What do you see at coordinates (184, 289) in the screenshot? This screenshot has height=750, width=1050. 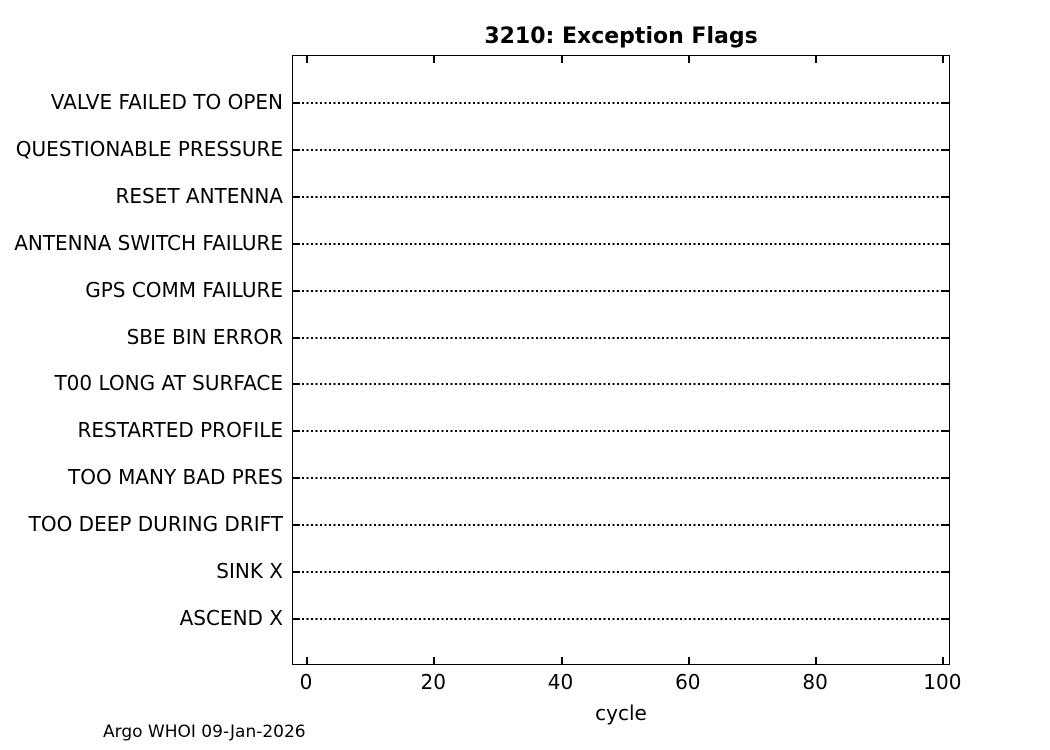 I see `y-tick-label: GPS COMM FAILURE` at bounding box center [184, 289].